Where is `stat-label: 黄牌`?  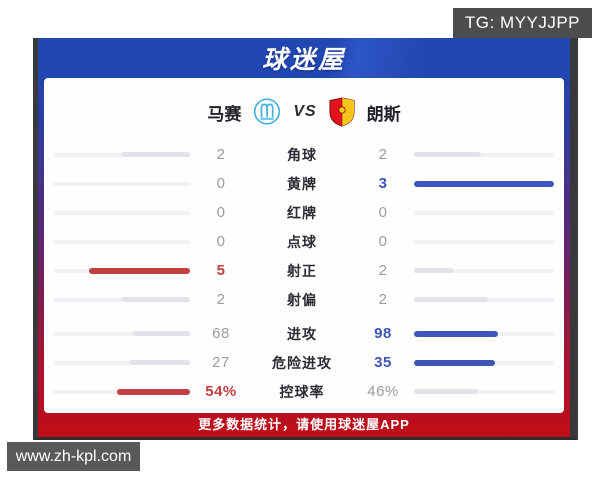 stat-label: 黄牌 is located at coordinates (302, 183).